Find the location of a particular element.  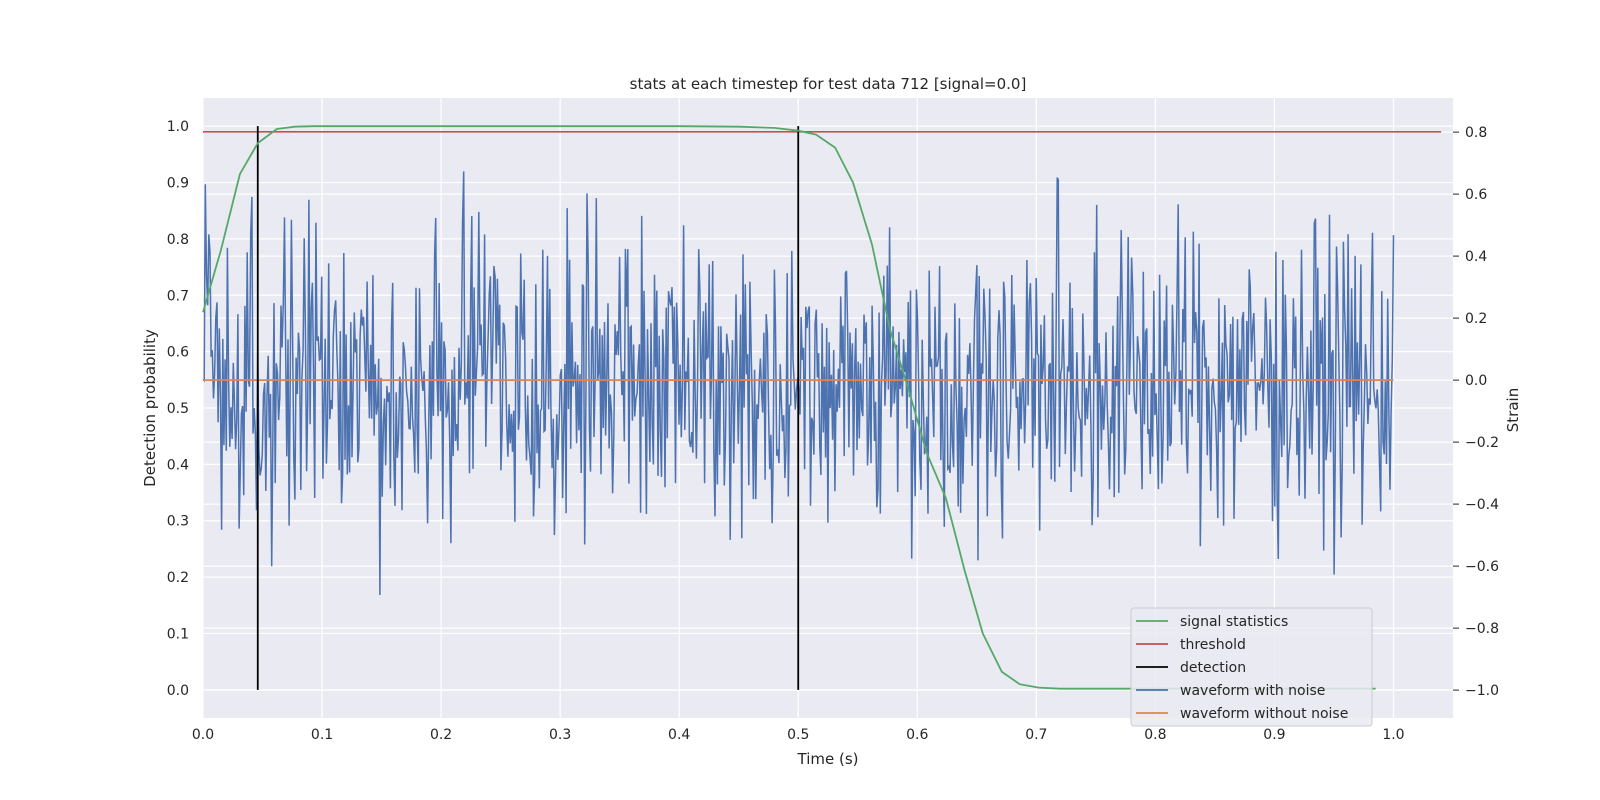

y-tick-label: 0.4 is located at coordinates (178, 465).